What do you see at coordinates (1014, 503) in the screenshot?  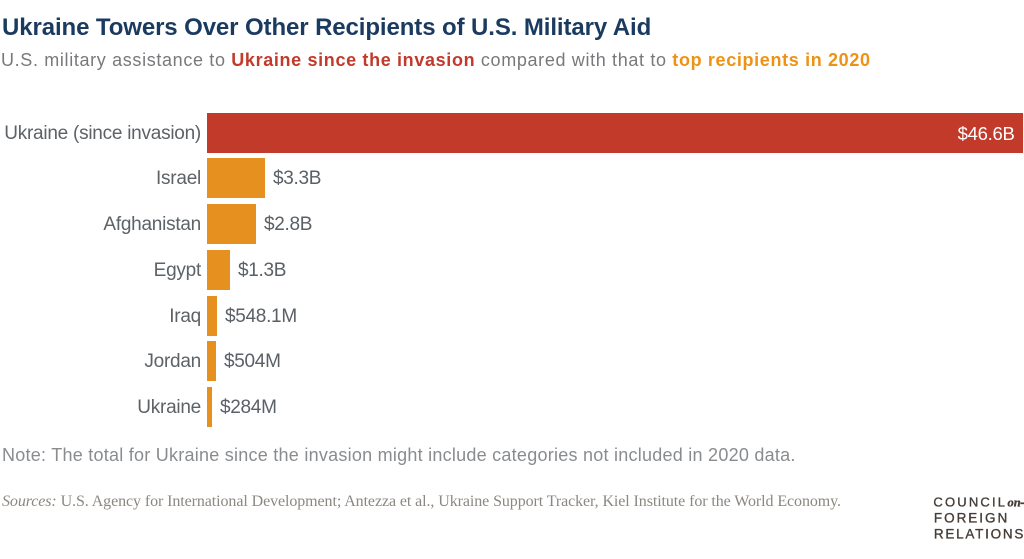 I see `svg-text: on` at bounding box center [1014, 503].